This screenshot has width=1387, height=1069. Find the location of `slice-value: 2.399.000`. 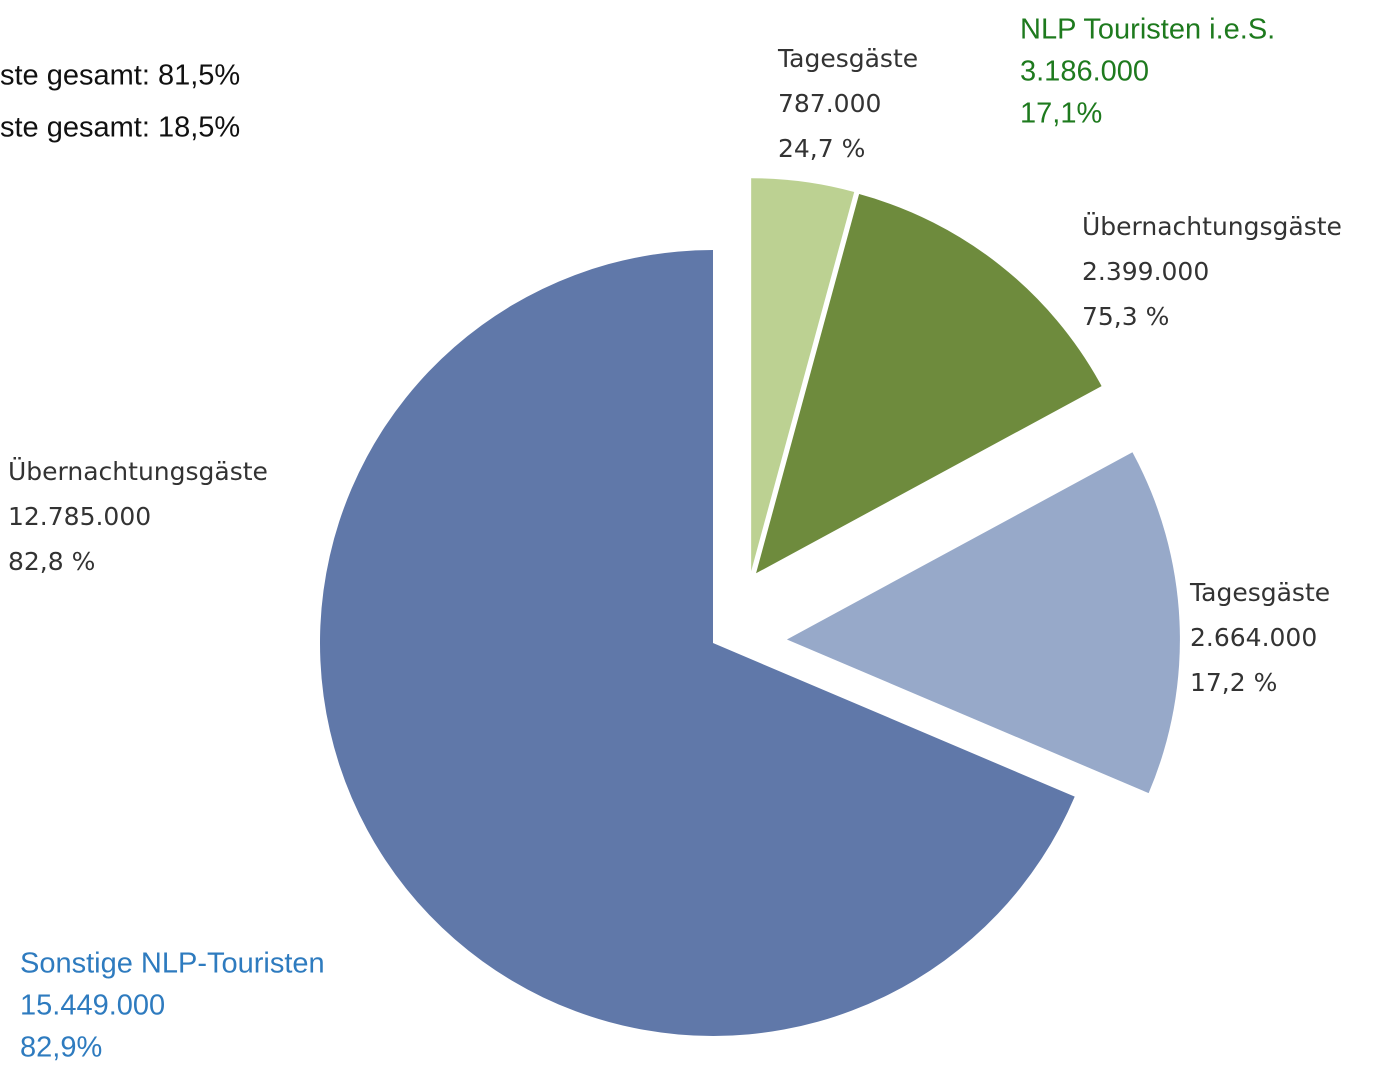

slice-value: 2.399.000 is located at coordinates (1145, 271).